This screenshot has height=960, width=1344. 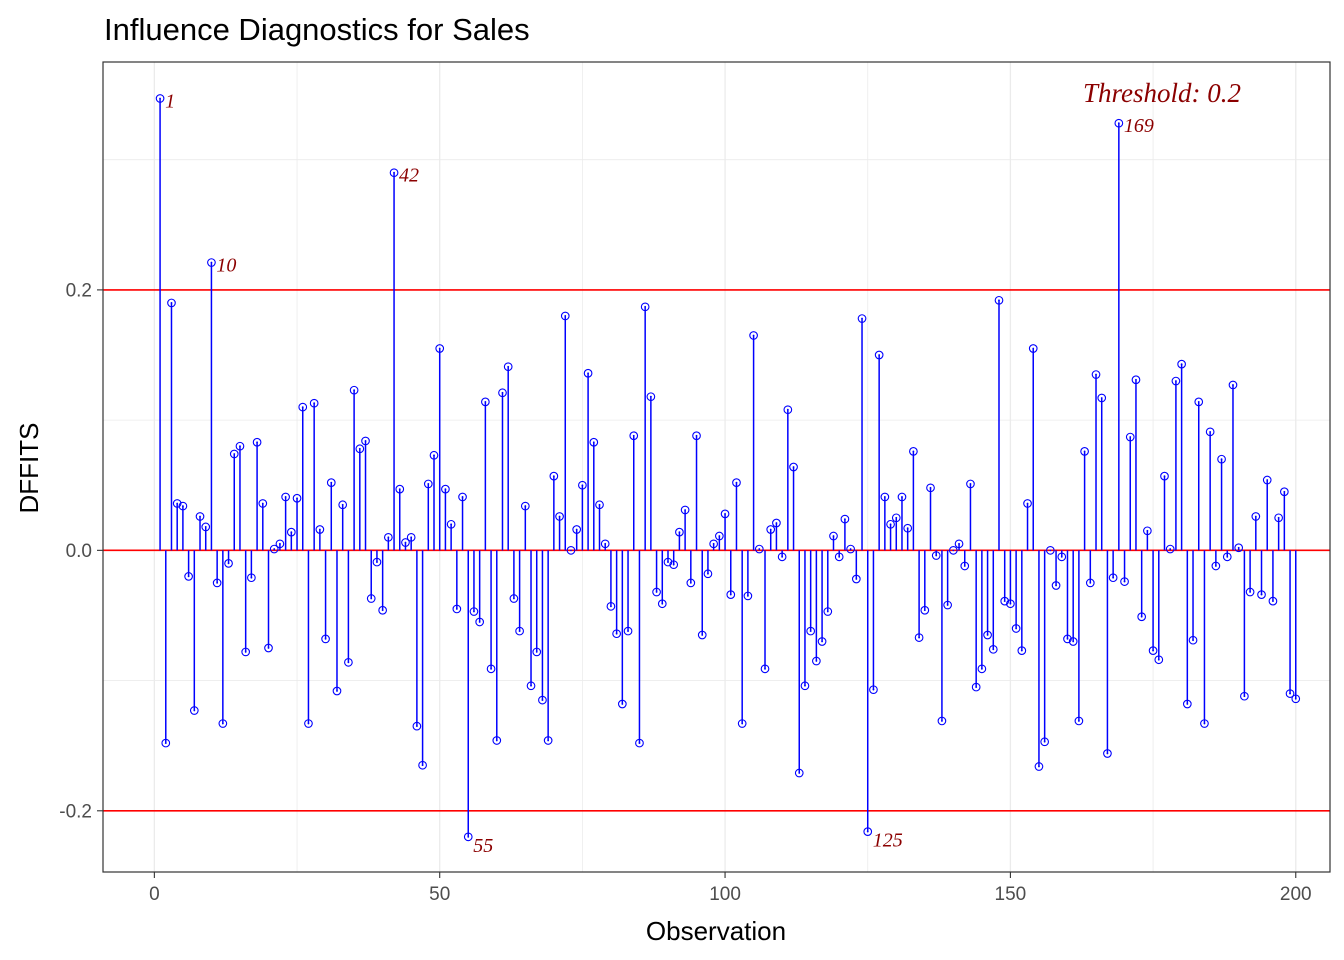 What do you see at coordinates (226, 266) in the screenshot?
I see `point-label: 10` at bounding box center [226, 266].